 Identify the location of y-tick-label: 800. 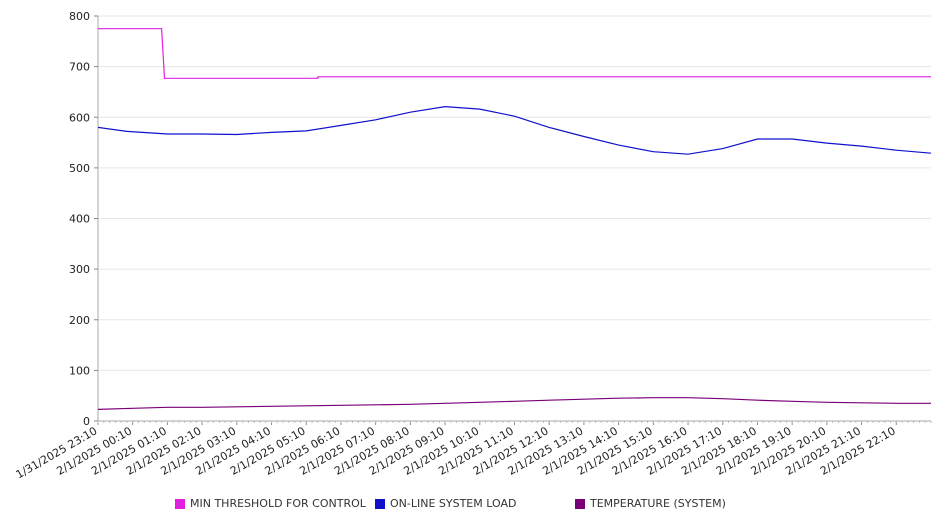
(79, 16).